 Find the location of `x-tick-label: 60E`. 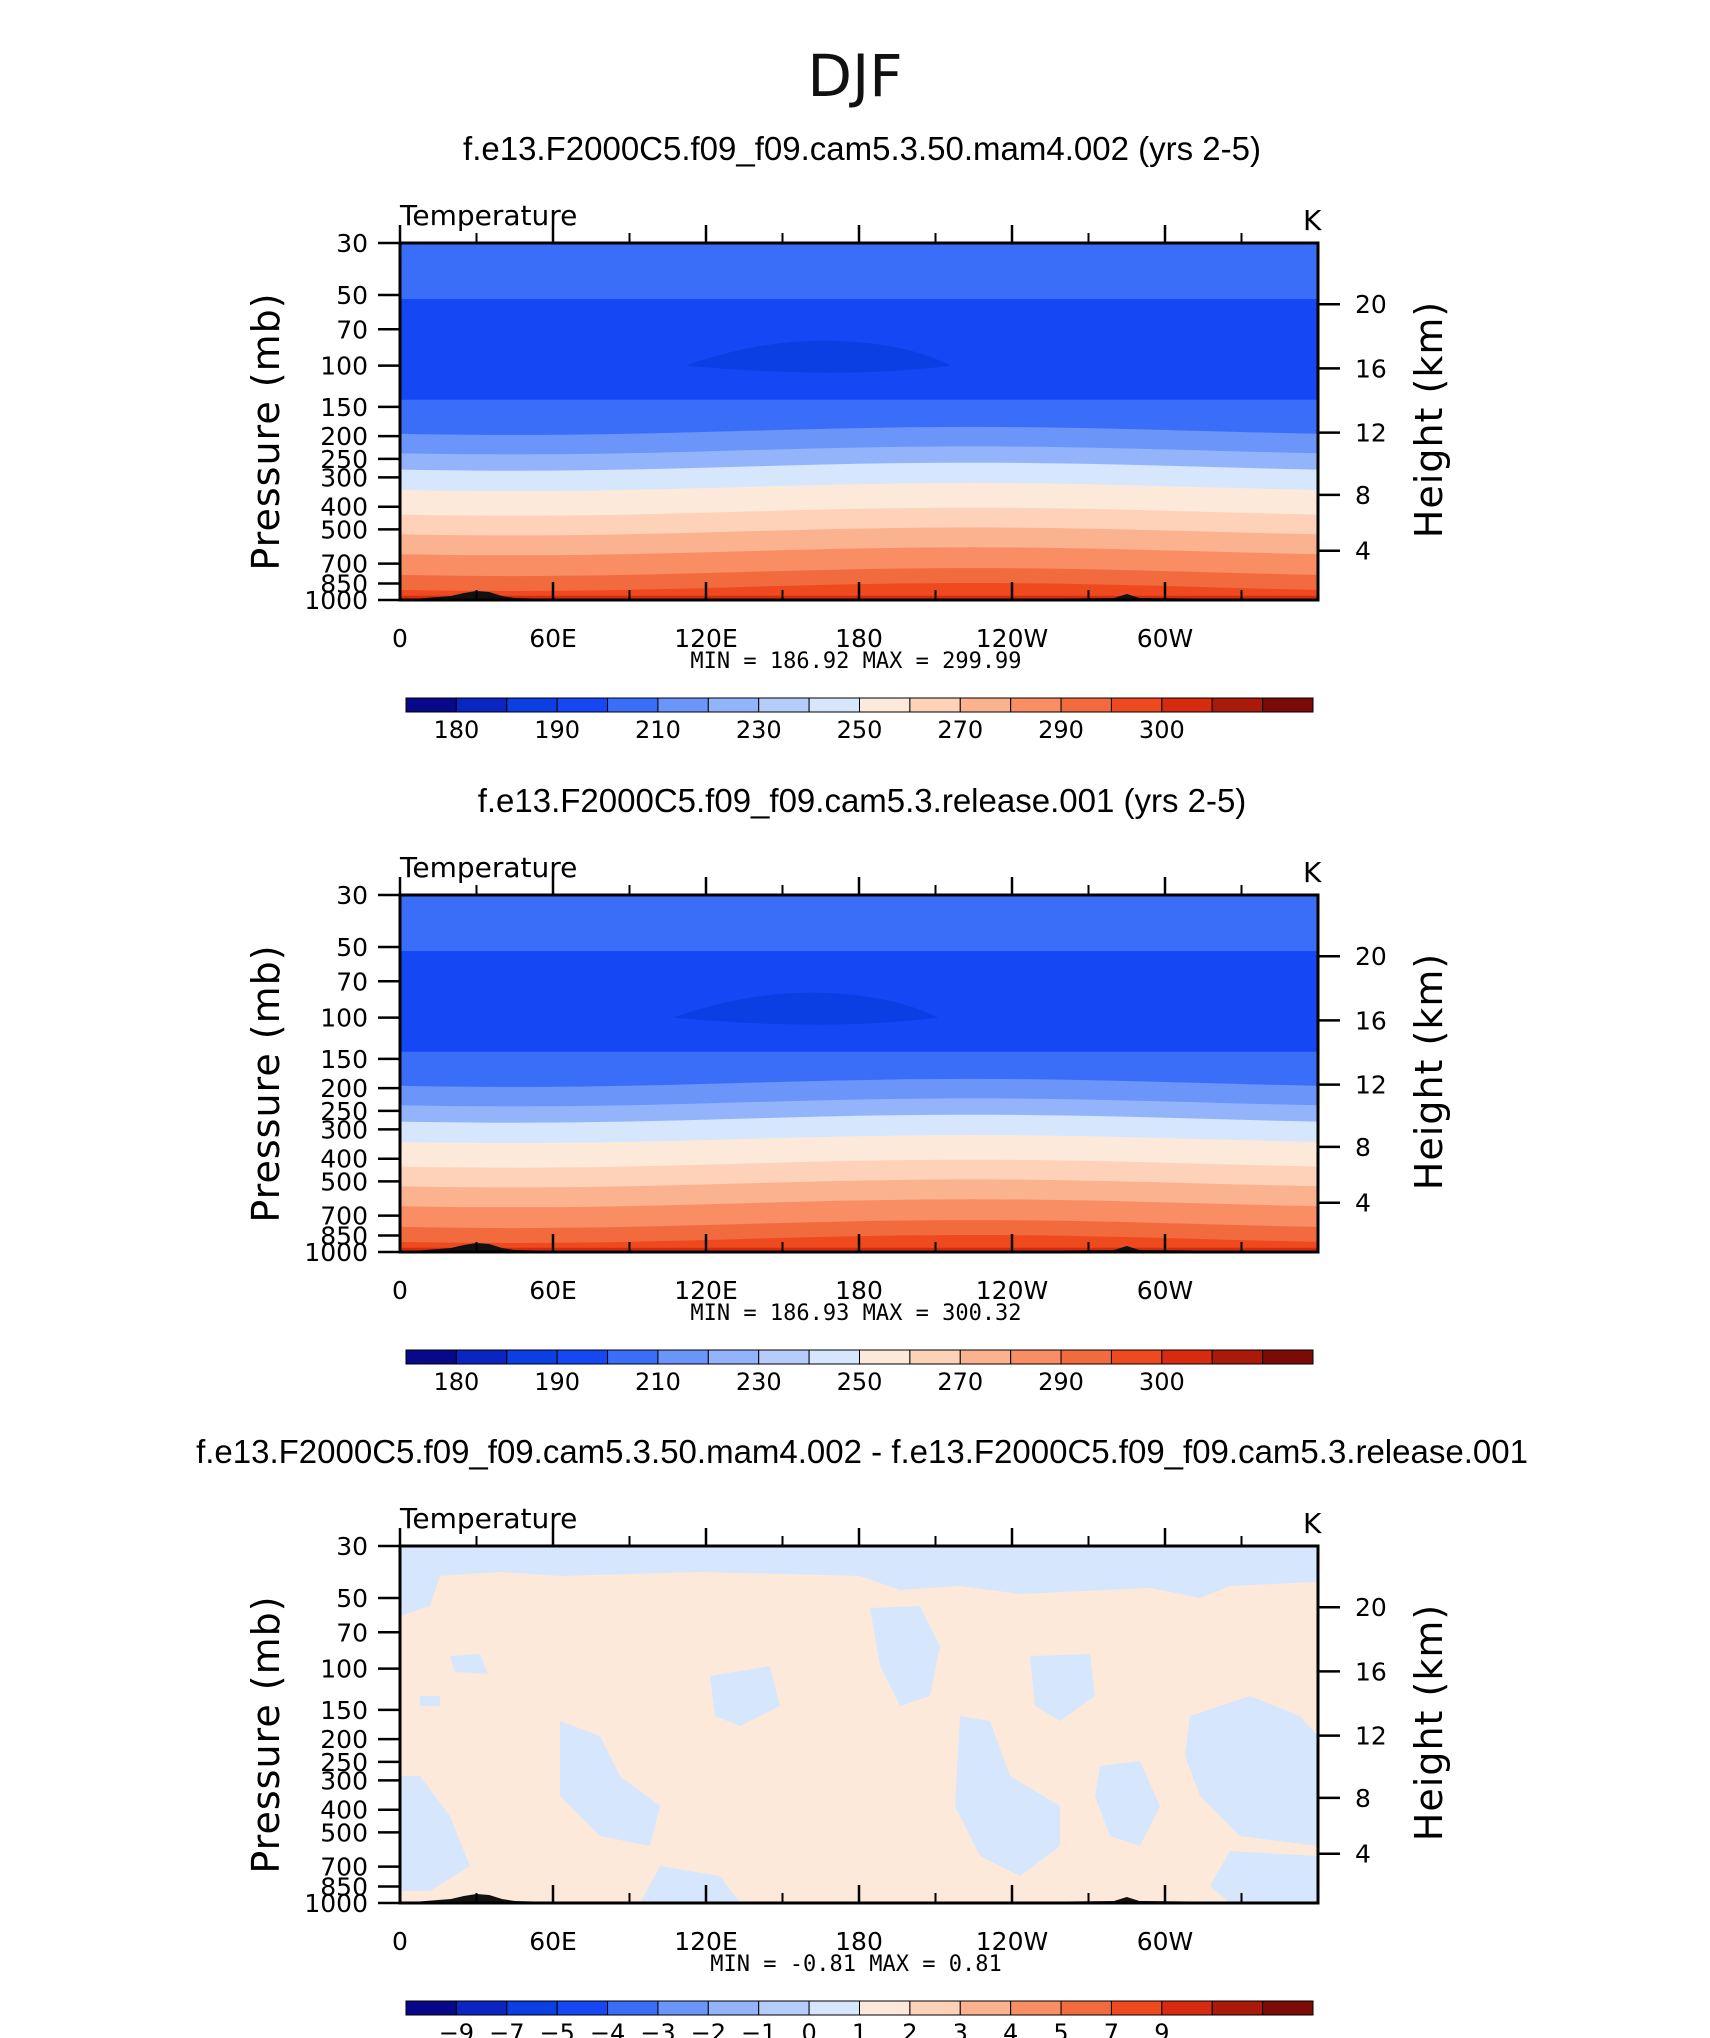

x-tick-label: 60E is located at coordinates (553, 1941).